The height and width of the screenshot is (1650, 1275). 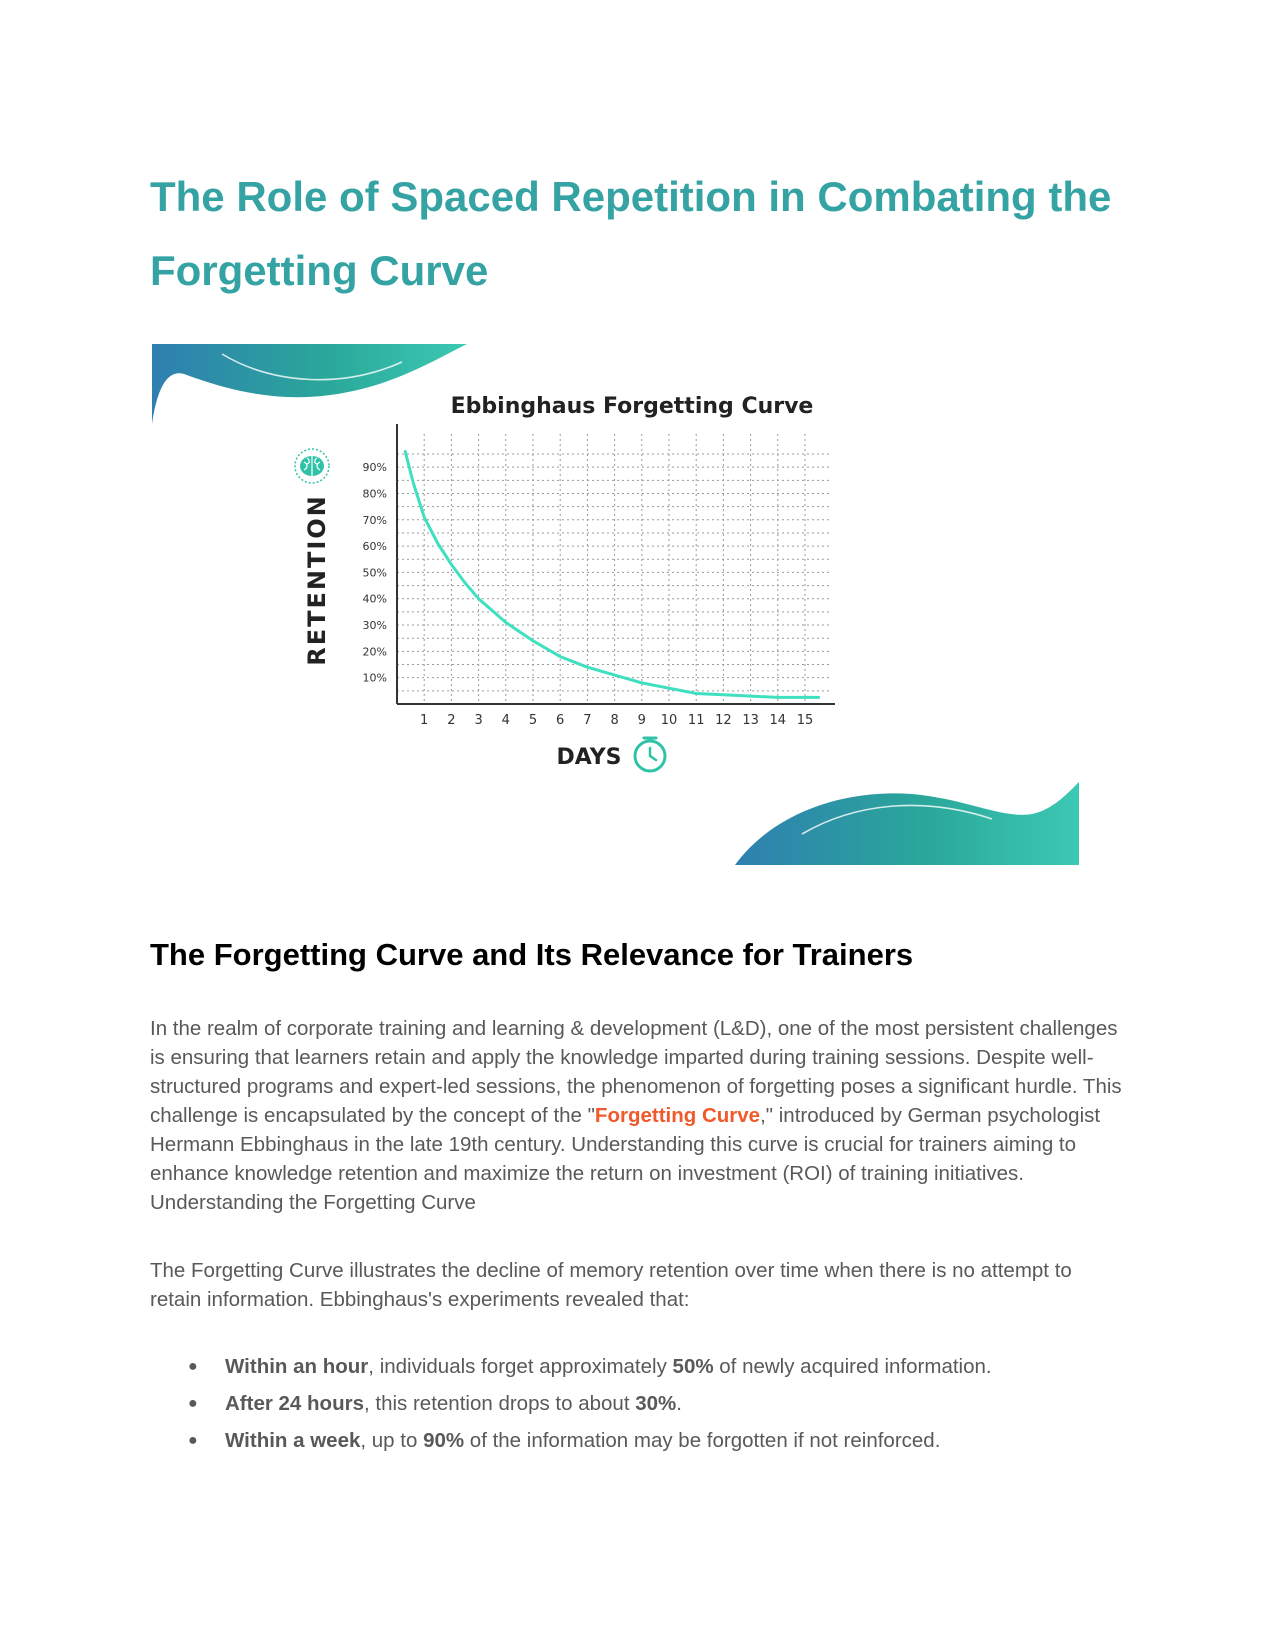 I want to click on x-tick-label: 5, so click(x=533, y=720).